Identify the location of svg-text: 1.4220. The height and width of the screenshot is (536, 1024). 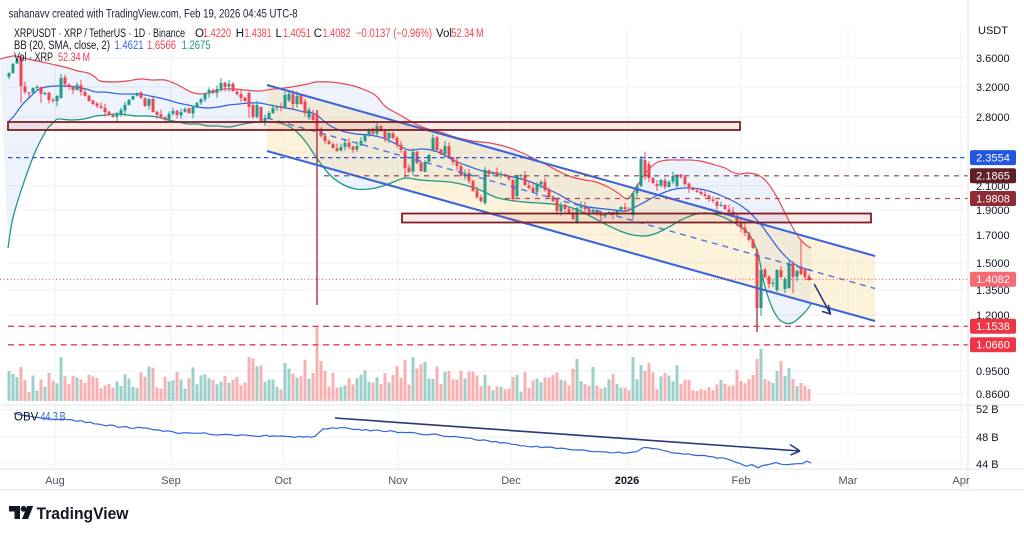
(217, 34).